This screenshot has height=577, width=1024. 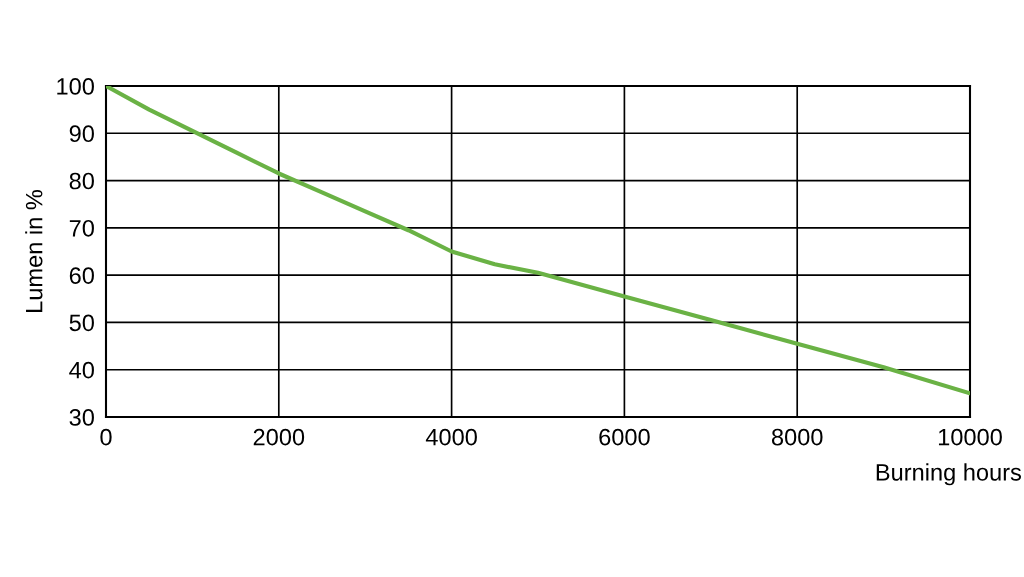 What do you see at coordinates (451, 437) in the screenshot?
I see `x-tick-label: 4000` at bounding box center [451, 437].